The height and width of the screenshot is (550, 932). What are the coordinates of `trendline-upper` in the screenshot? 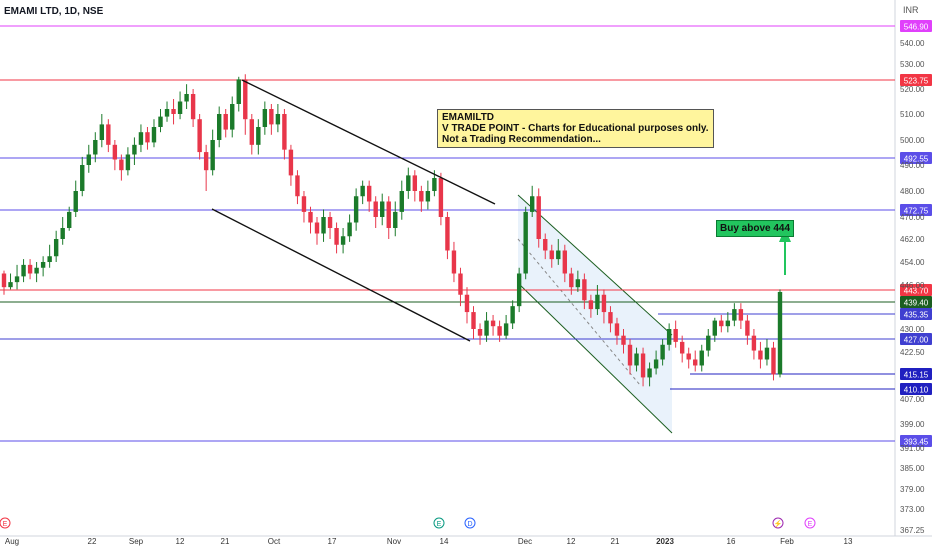 It's located at (368, 142).